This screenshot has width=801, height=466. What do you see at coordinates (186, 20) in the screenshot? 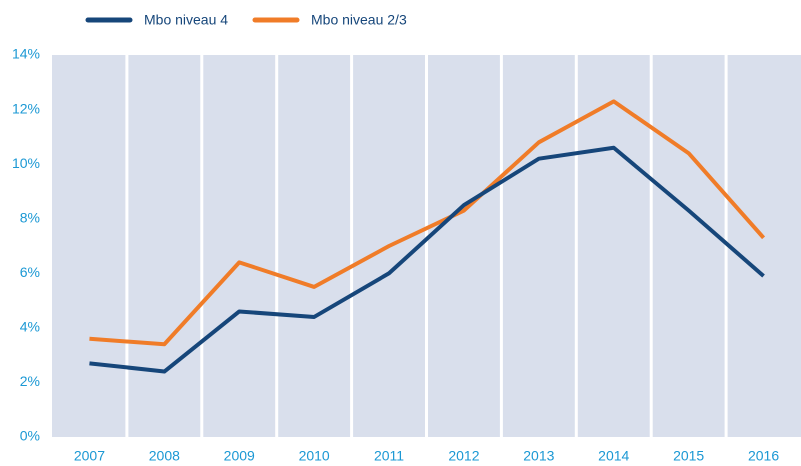
I see `legend-label: Mbo niveau 4` at bounding box center [186, 20].